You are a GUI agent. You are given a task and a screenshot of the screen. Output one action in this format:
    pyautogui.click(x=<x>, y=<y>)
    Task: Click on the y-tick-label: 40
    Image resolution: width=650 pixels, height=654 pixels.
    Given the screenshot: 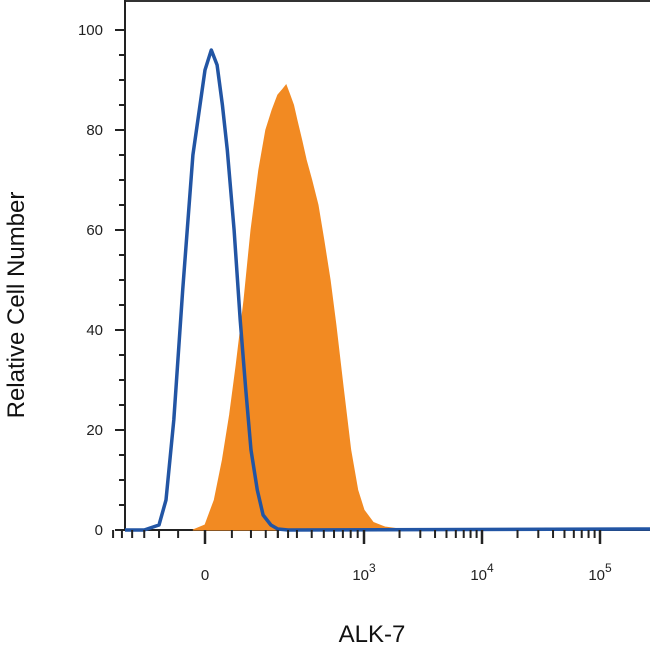 What is the action you would take?
    pyautogui.click(x=94, y=330)
    